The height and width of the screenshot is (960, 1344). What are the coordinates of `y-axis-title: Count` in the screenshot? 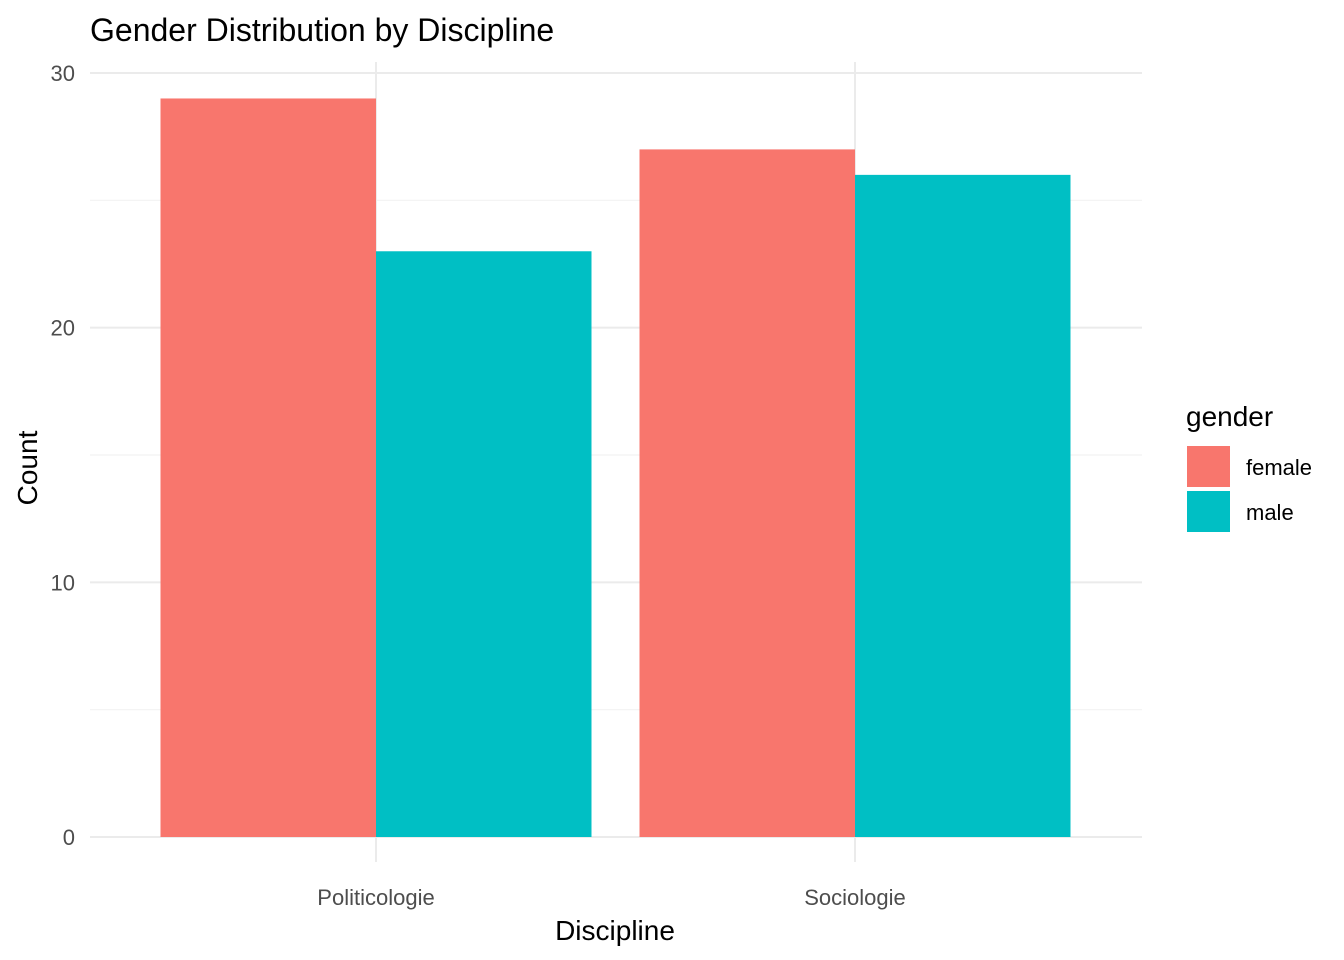 It's located at (27, 467).